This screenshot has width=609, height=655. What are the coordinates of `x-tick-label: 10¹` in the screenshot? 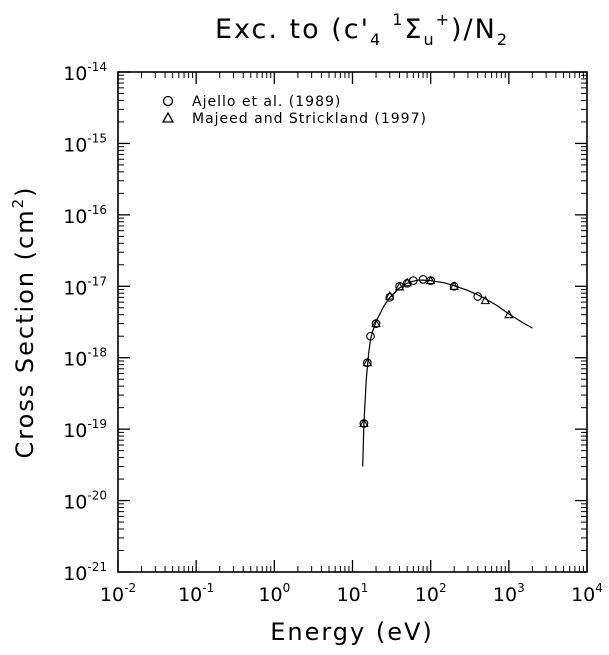 It's located at (353, 593).